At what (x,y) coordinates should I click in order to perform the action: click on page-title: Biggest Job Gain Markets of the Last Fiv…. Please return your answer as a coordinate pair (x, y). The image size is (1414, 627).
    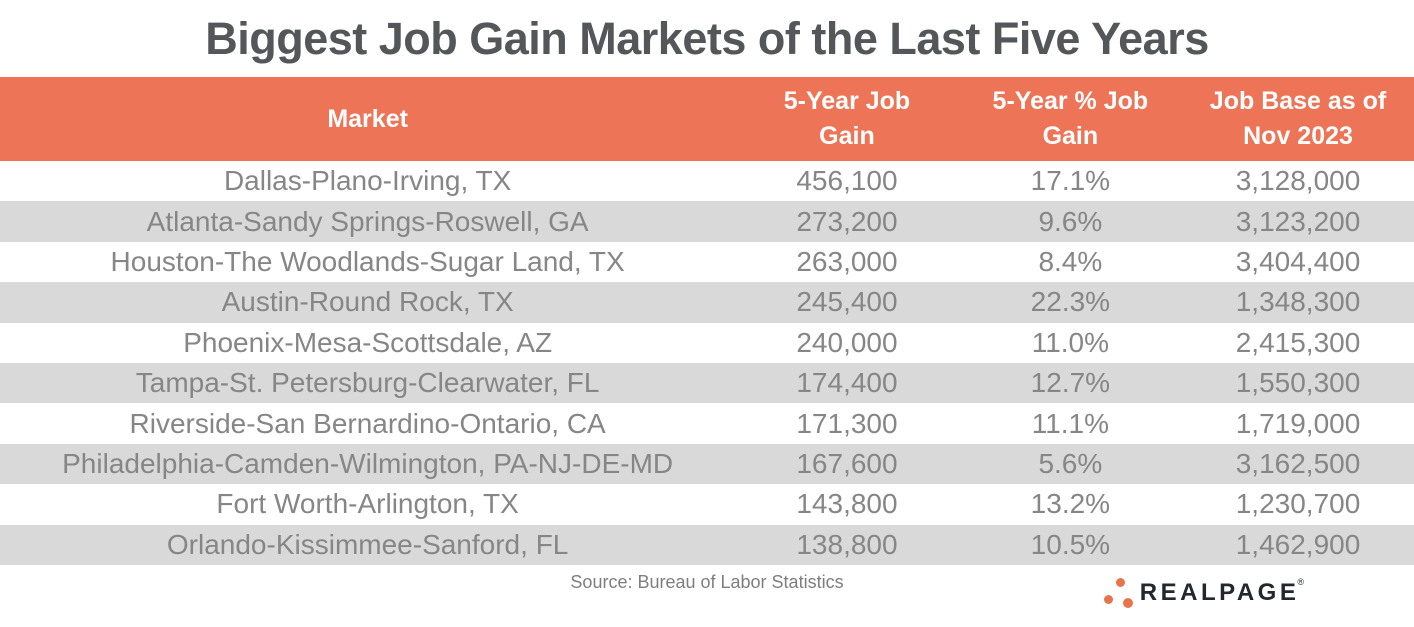
    Looking at the image, I should click on (707, 38).